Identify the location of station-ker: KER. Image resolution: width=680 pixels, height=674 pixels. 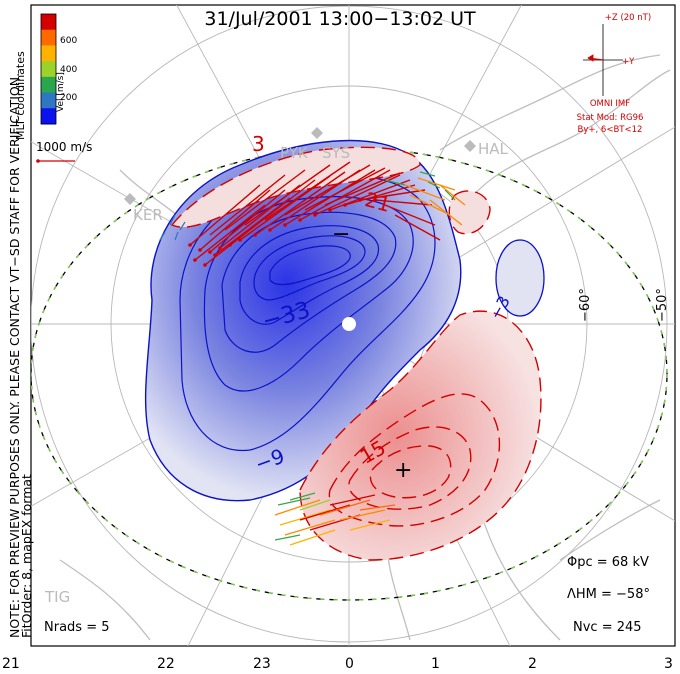
(148, 215).